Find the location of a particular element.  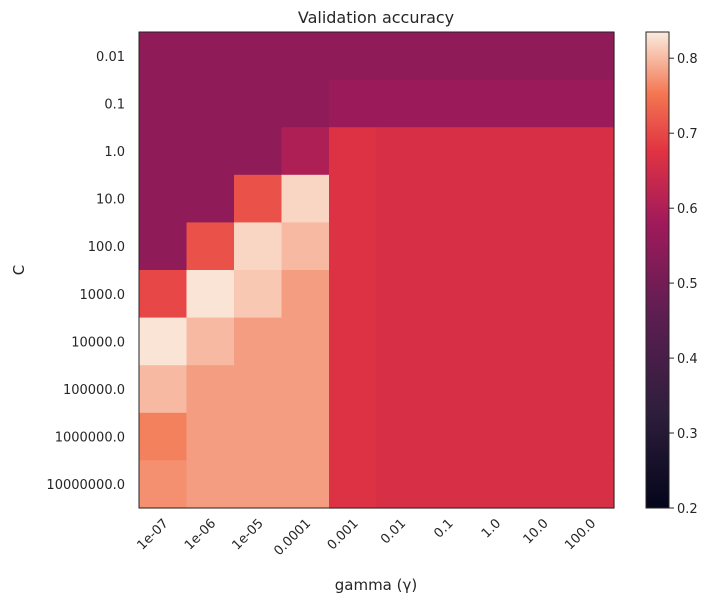

colorbar-tick-label: 0.7 is located at coordinates (687, 134).